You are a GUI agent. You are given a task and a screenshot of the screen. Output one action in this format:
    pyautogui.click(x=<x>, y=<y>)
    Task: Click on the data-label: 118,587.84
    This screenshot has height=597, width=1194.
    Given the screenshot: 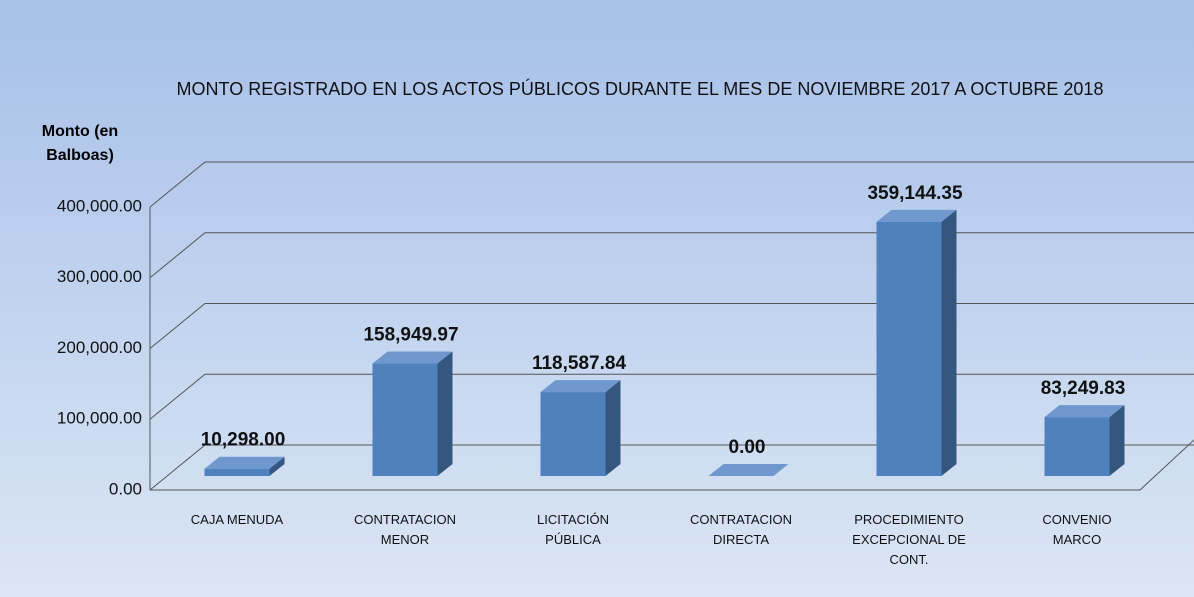 What is the action you would take?
    pyautogui.click(x=579, y=363)
    